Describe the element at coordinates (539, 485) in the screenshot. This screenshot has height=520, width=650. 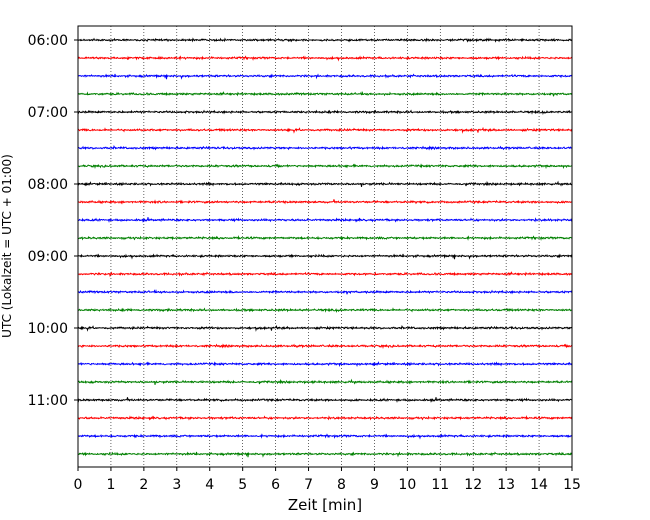
I see `x-tick-label: 14` at that location.